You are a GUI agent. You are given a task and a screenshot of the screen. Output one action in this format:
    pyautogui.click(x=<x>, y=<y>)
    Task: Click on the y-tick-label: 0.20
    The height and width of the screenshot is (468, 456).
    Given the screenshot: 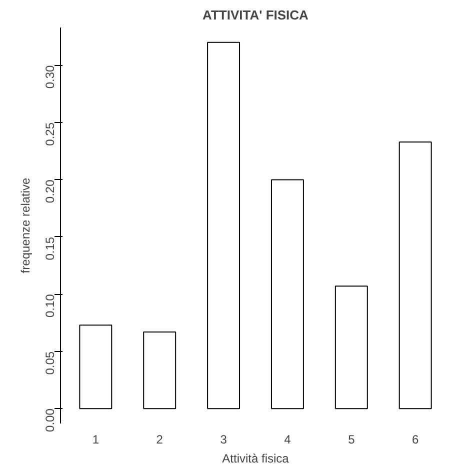 What is the action you would take?
    pyautogui.click(x=50, y=191)
    